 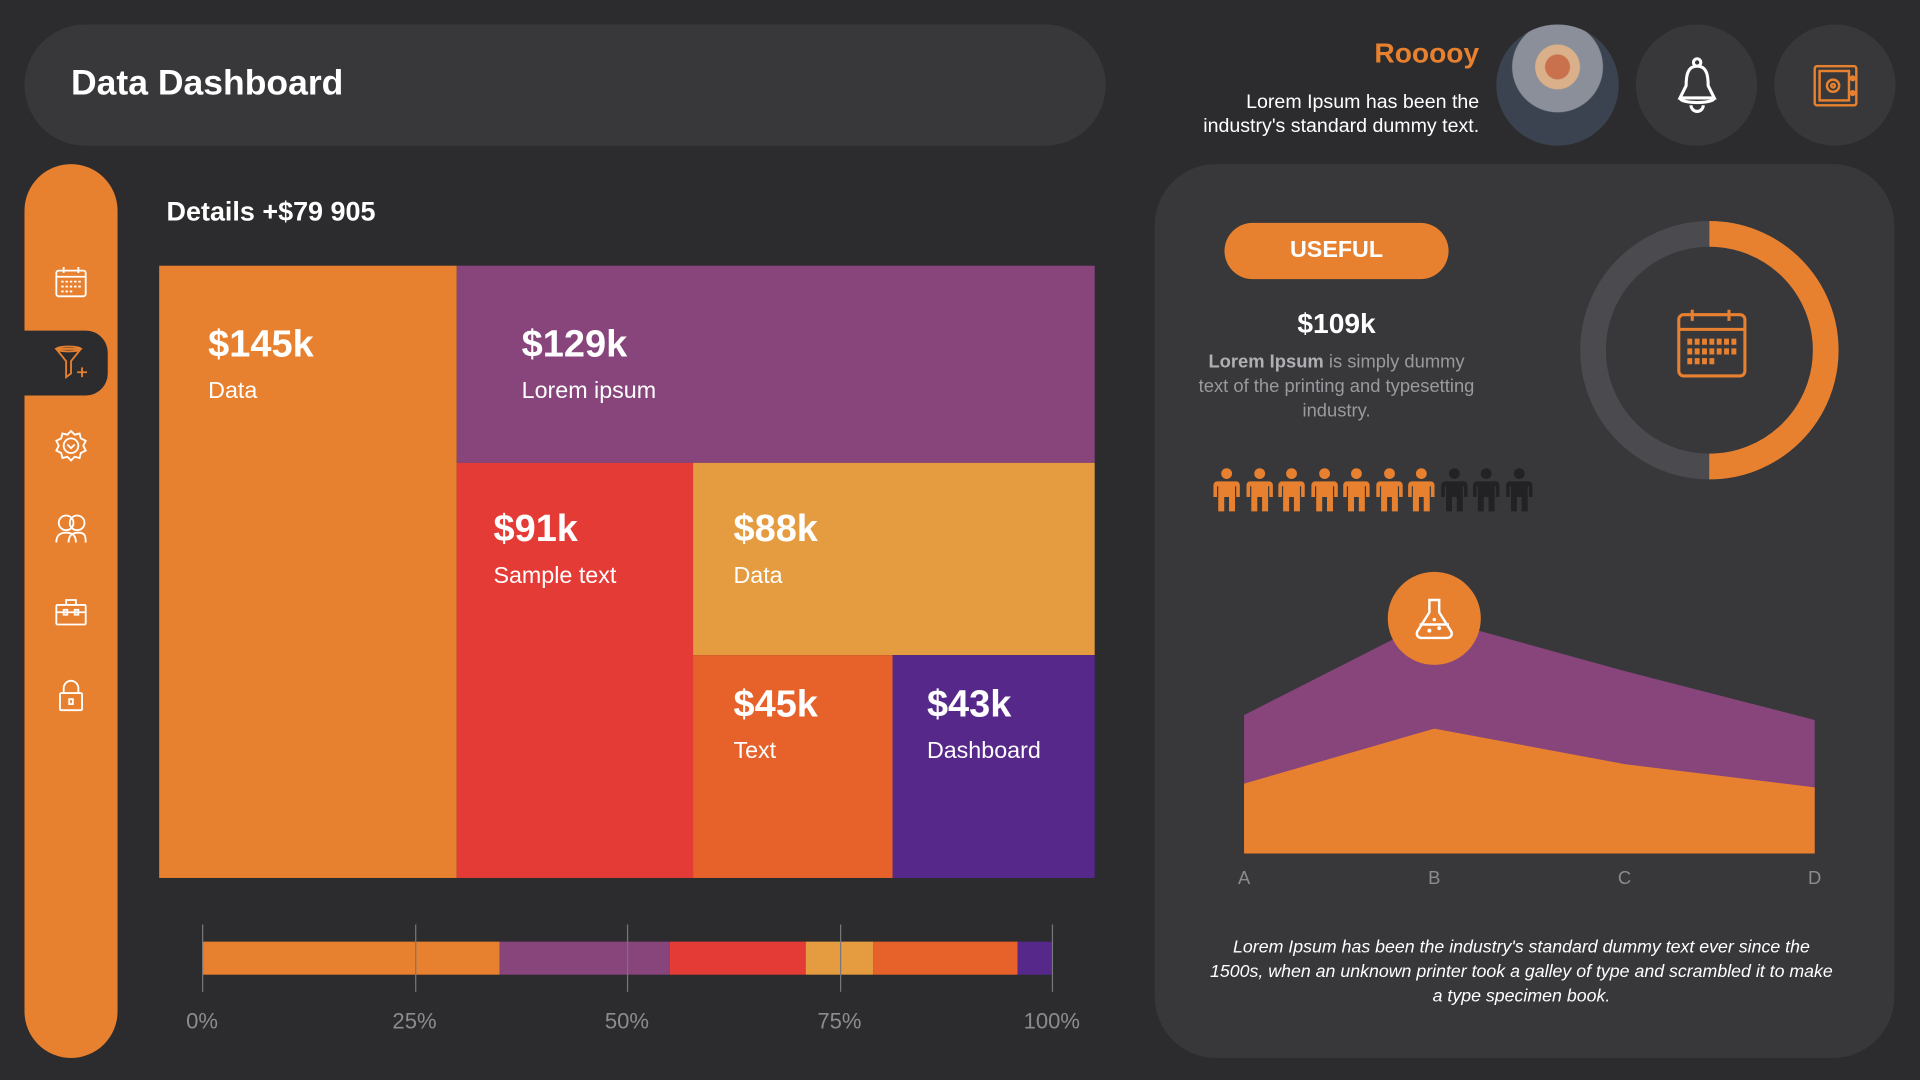 I want to click on bell-icon, so click(x=1696, y=84).